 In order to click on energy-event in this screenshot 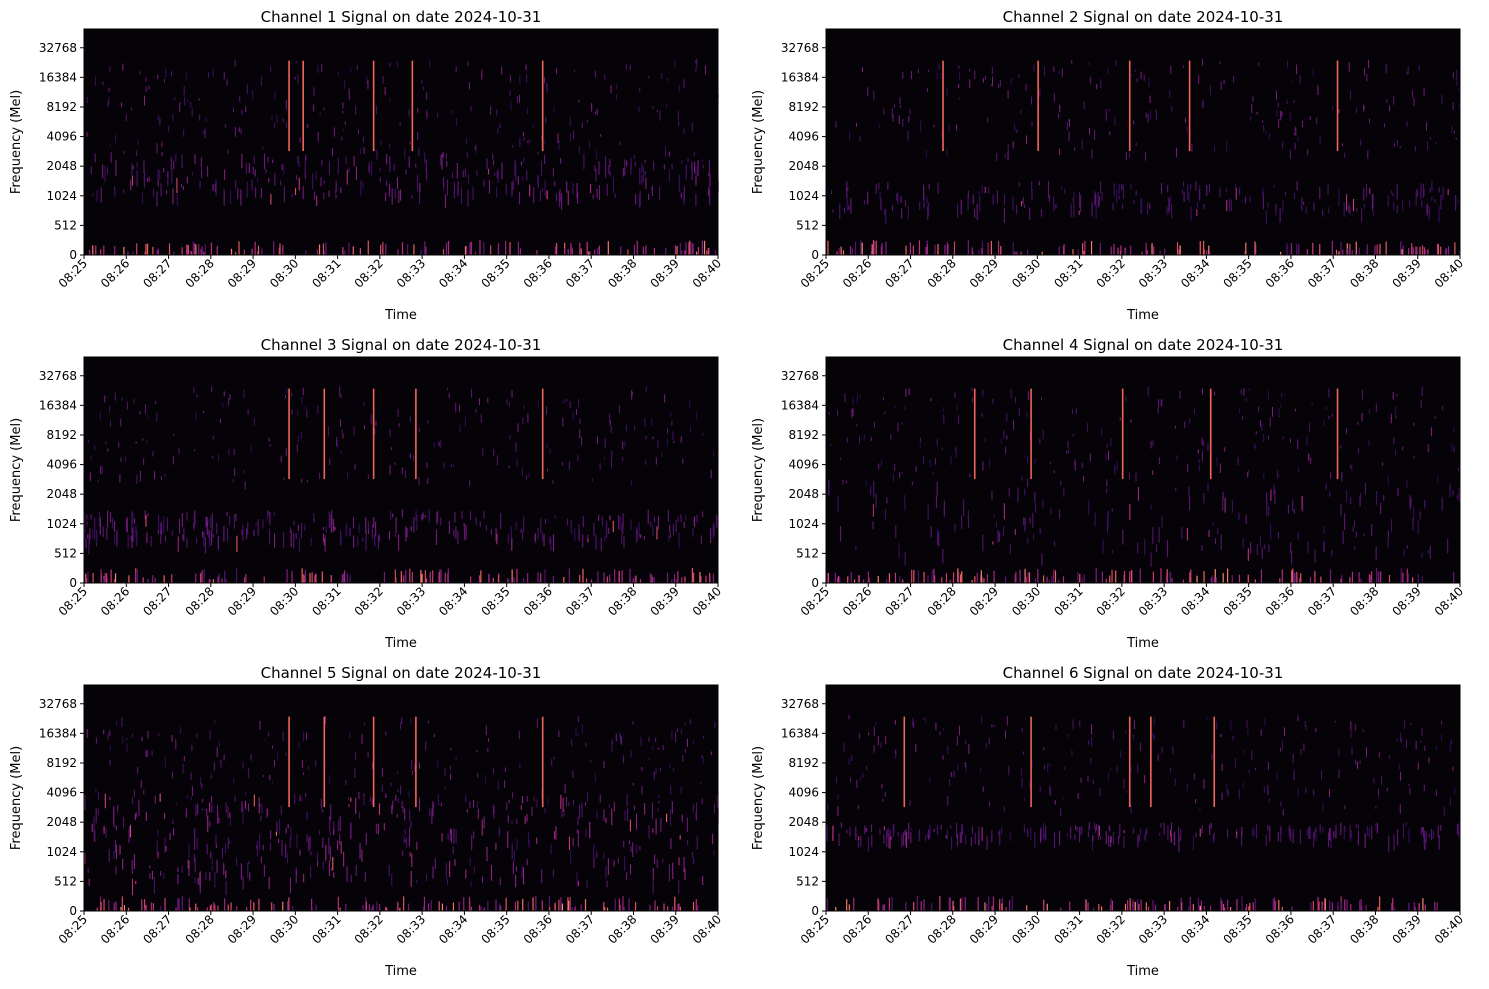, I will do `click(303, 106)`.